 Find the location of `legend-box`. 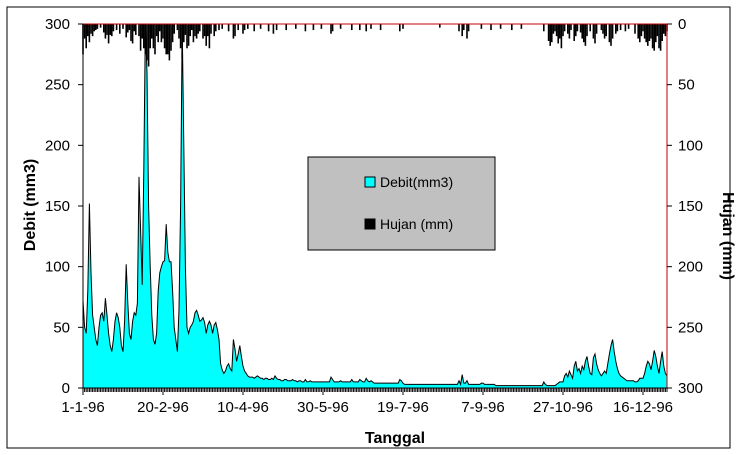

legend-box is located at coordinates (401, 203).